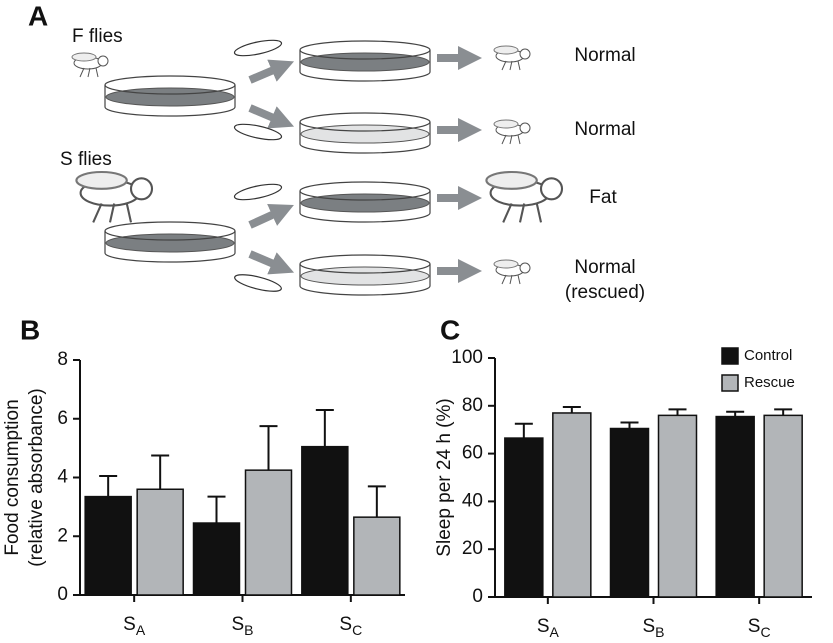 The image size is (833, 643). I want to click on y-axis-label: Sleep per 24 h (%), so click(444, 477).